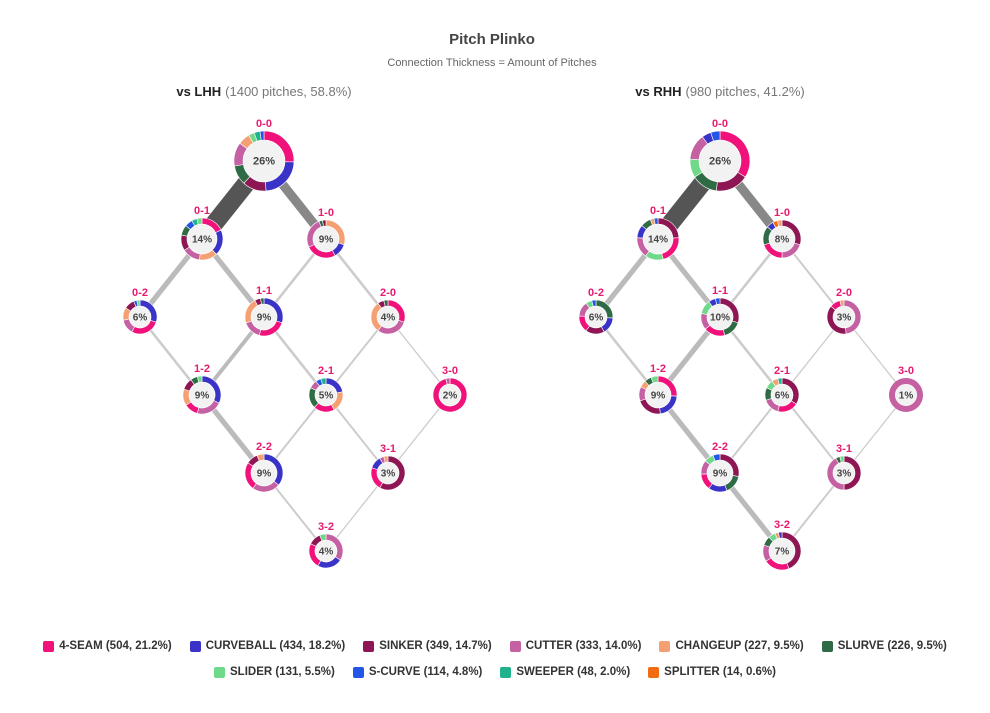  What do you see at coordinates (596, 293) in the screenshot?
I see `count-label: 0-2` at bounding box center [596, 293].